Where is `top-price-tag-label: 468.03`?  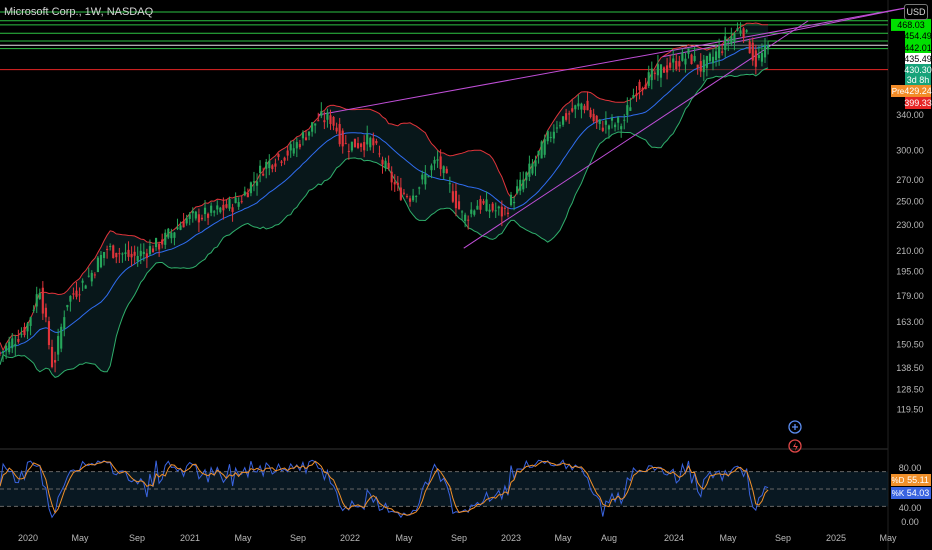
top-price-tag-label: 468.03 is located at coordinates (911, 25).